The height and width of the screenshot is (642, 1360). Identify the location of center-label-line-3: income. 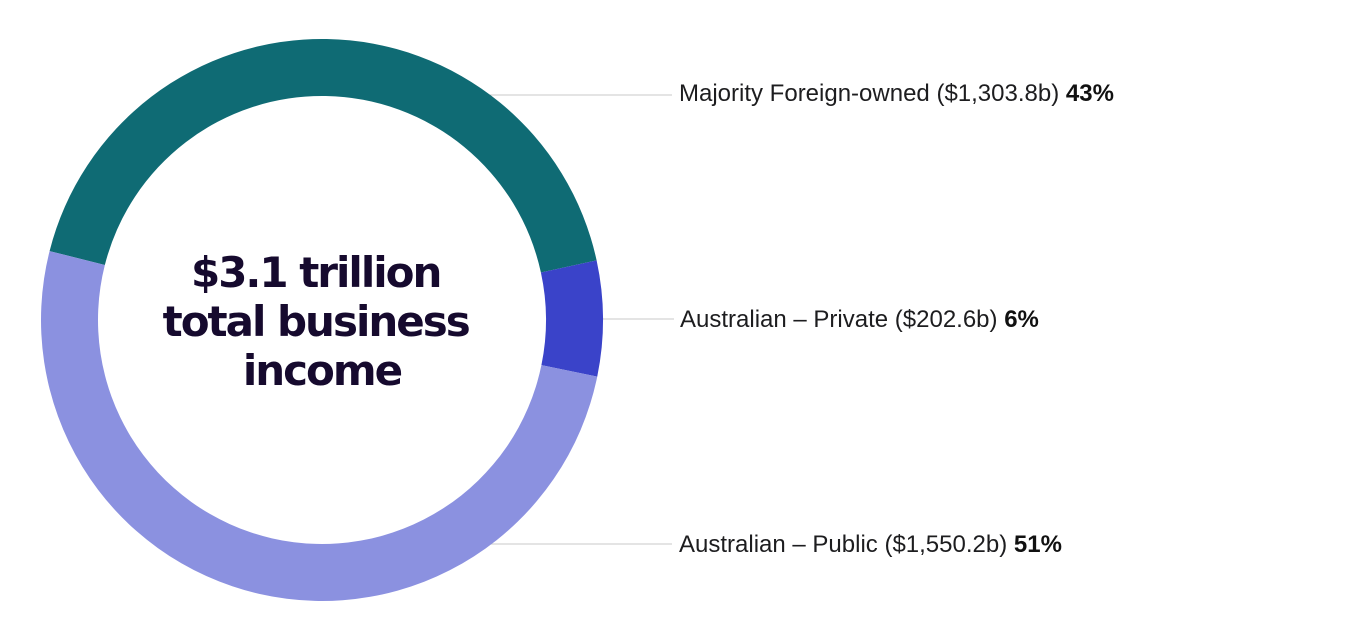
(322, 370).